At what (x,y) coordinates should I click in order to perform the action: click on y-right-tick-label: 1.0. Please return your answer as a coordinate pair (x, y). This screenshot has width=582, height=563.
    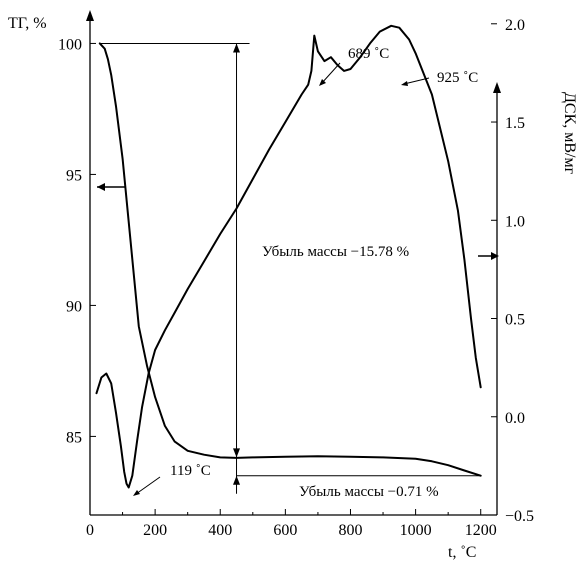
    Looking at the image, I should click on (515, 221).